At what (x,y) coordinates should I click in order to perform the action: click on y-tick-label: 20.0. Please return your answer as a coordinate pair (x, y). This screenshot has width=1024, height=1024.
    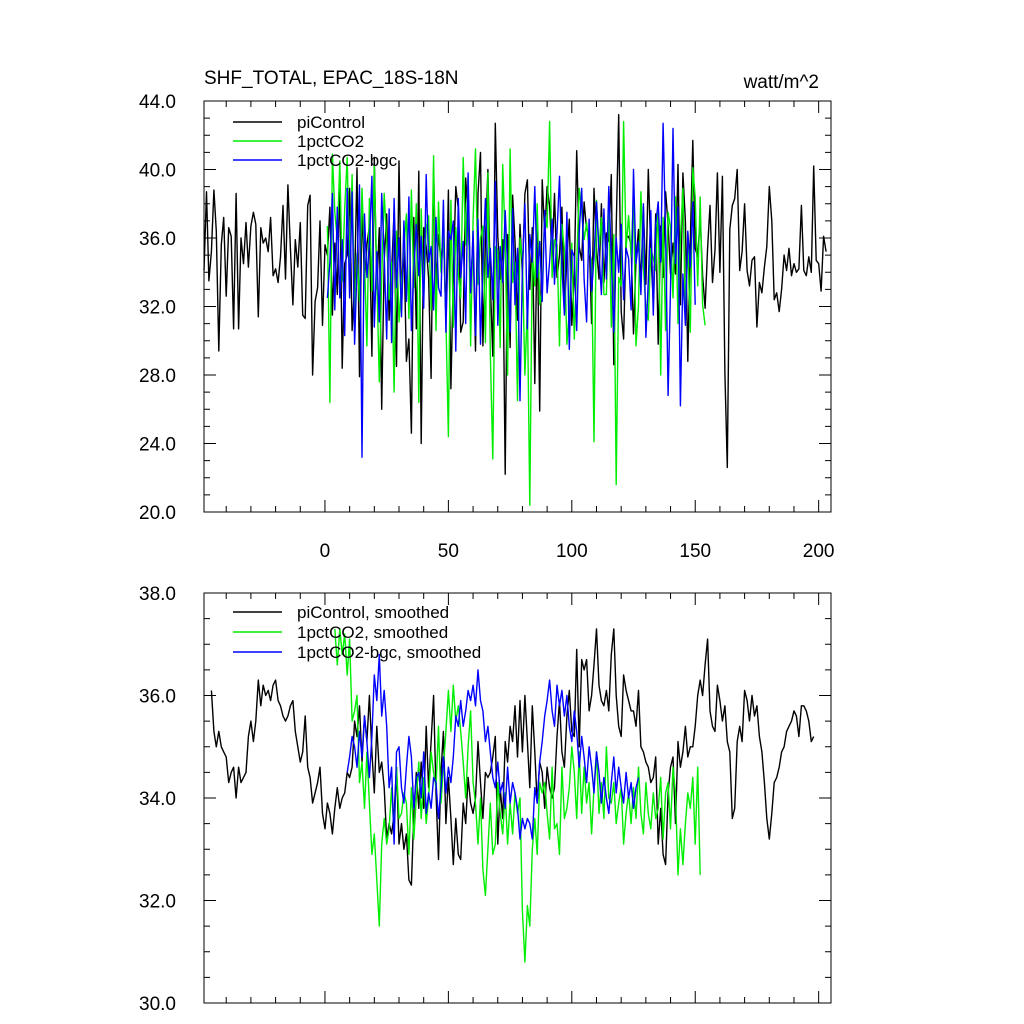
    Looking at the image, I should click on (157, 513).